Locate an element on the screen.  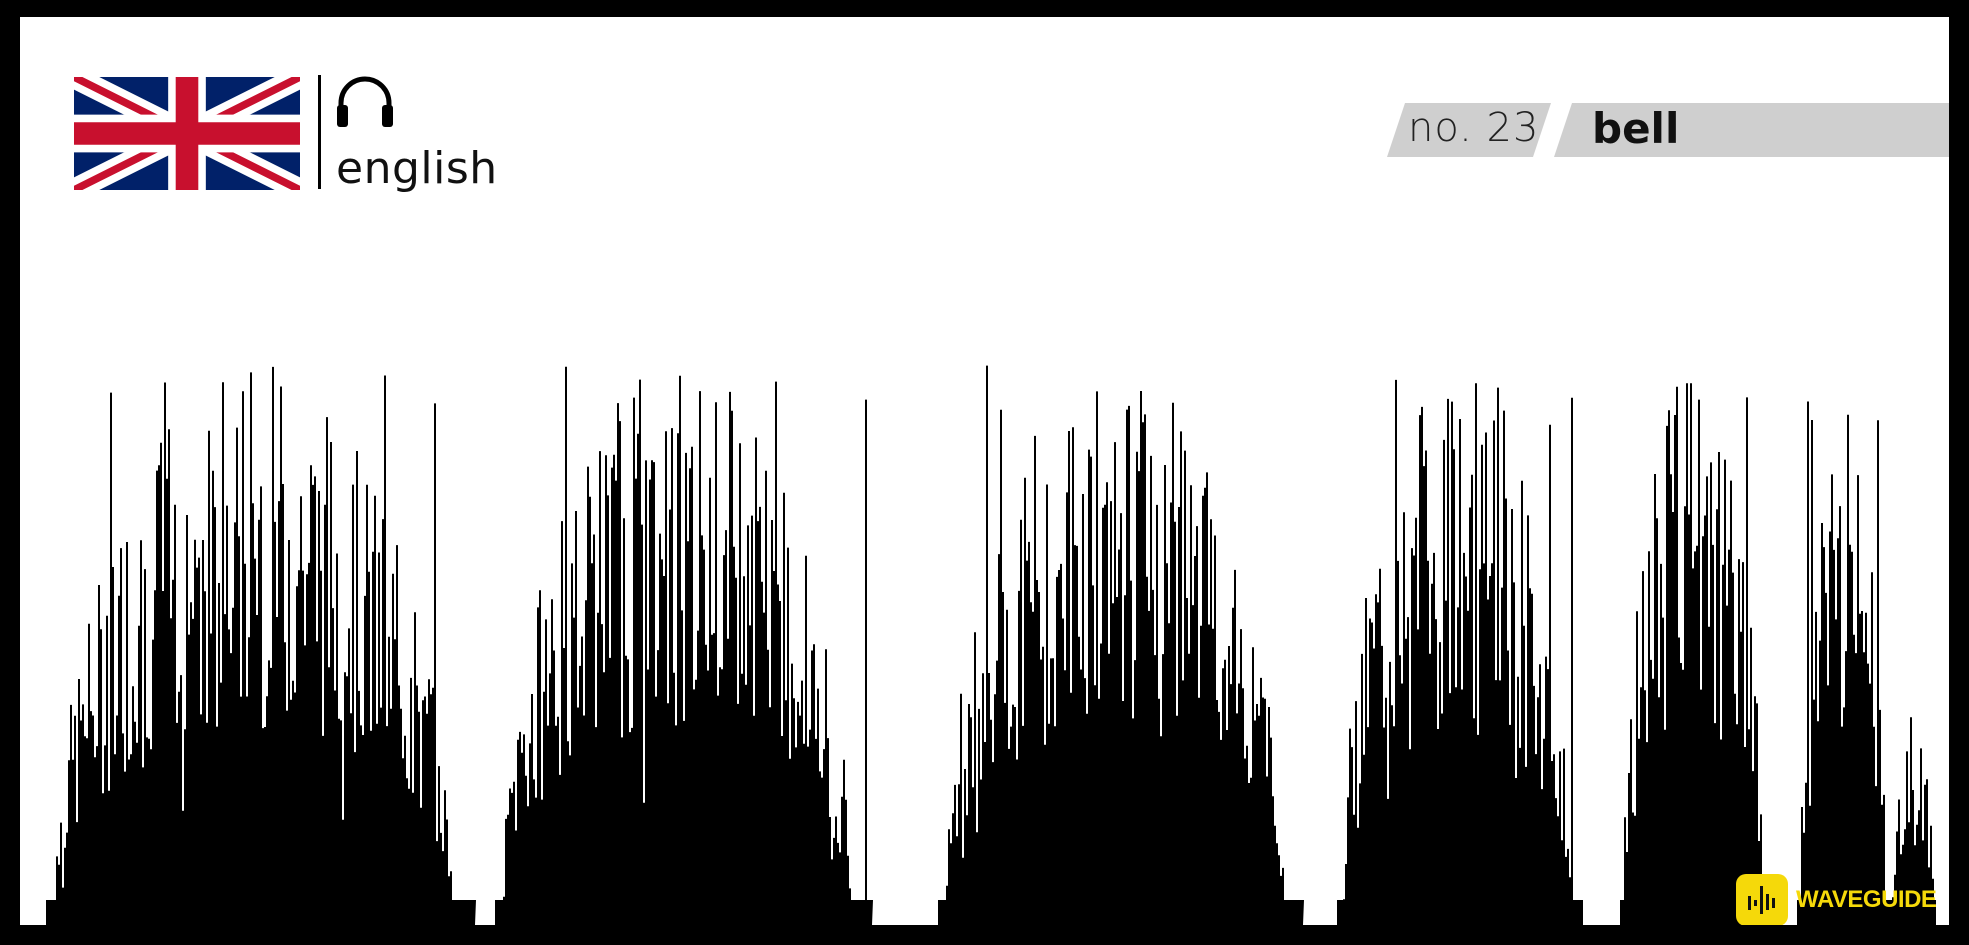
brand-logo: WAVEGUIDE is located at coordinates (1842, 899).